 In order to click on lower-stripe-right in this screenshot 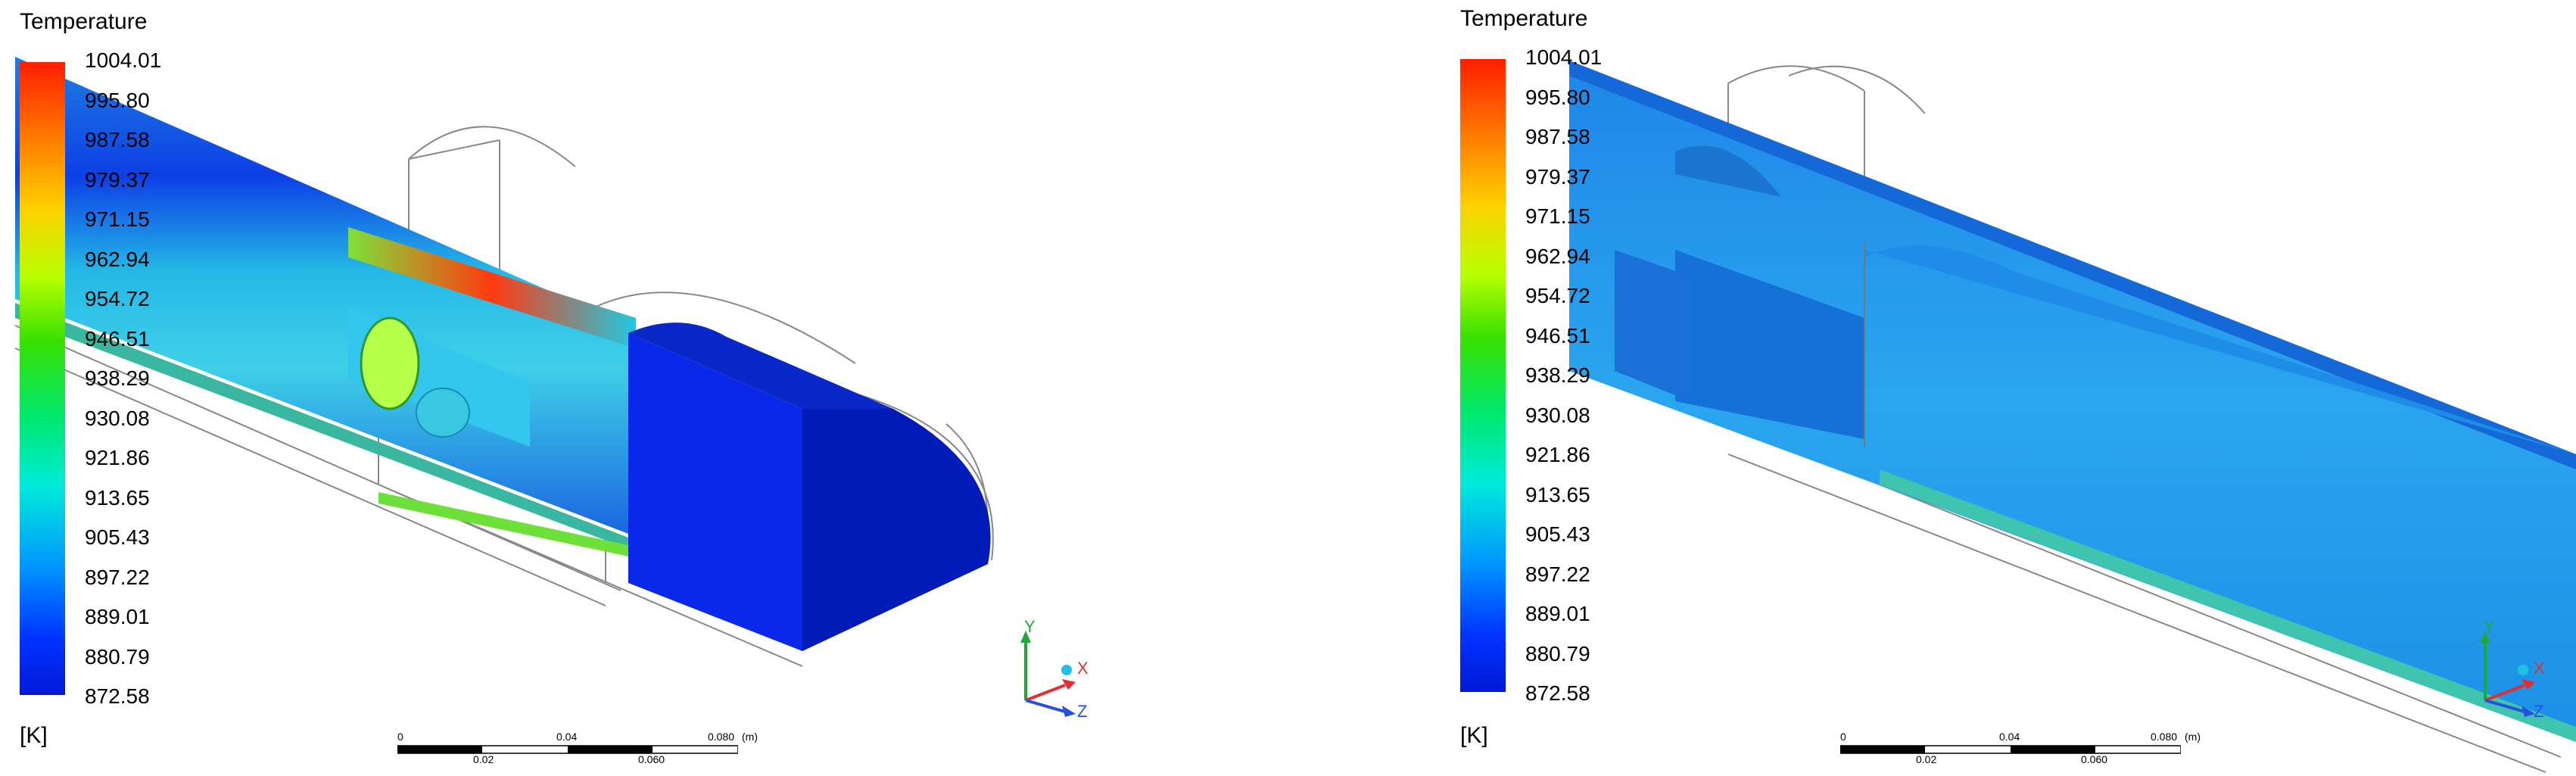, I will do `click(2228, 605)`.